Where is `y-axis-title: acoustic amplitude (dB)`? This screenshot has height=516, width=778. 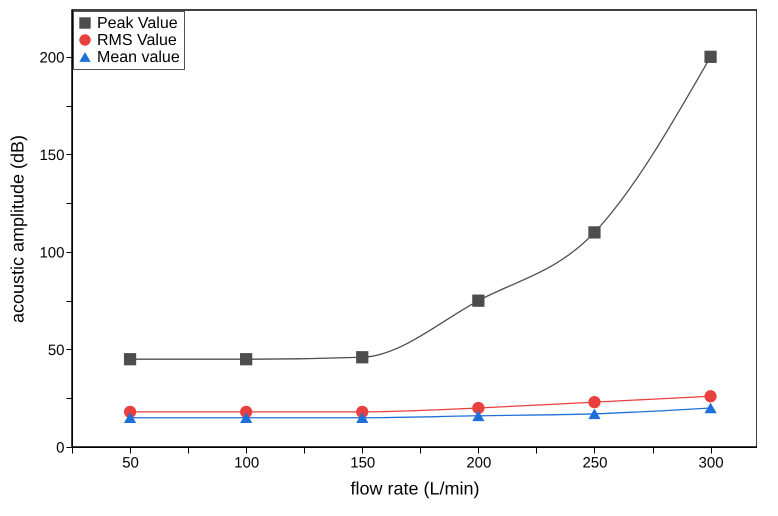
y-axis-title: acoustic amplitude (dB) is located at coordinates (17, 229).